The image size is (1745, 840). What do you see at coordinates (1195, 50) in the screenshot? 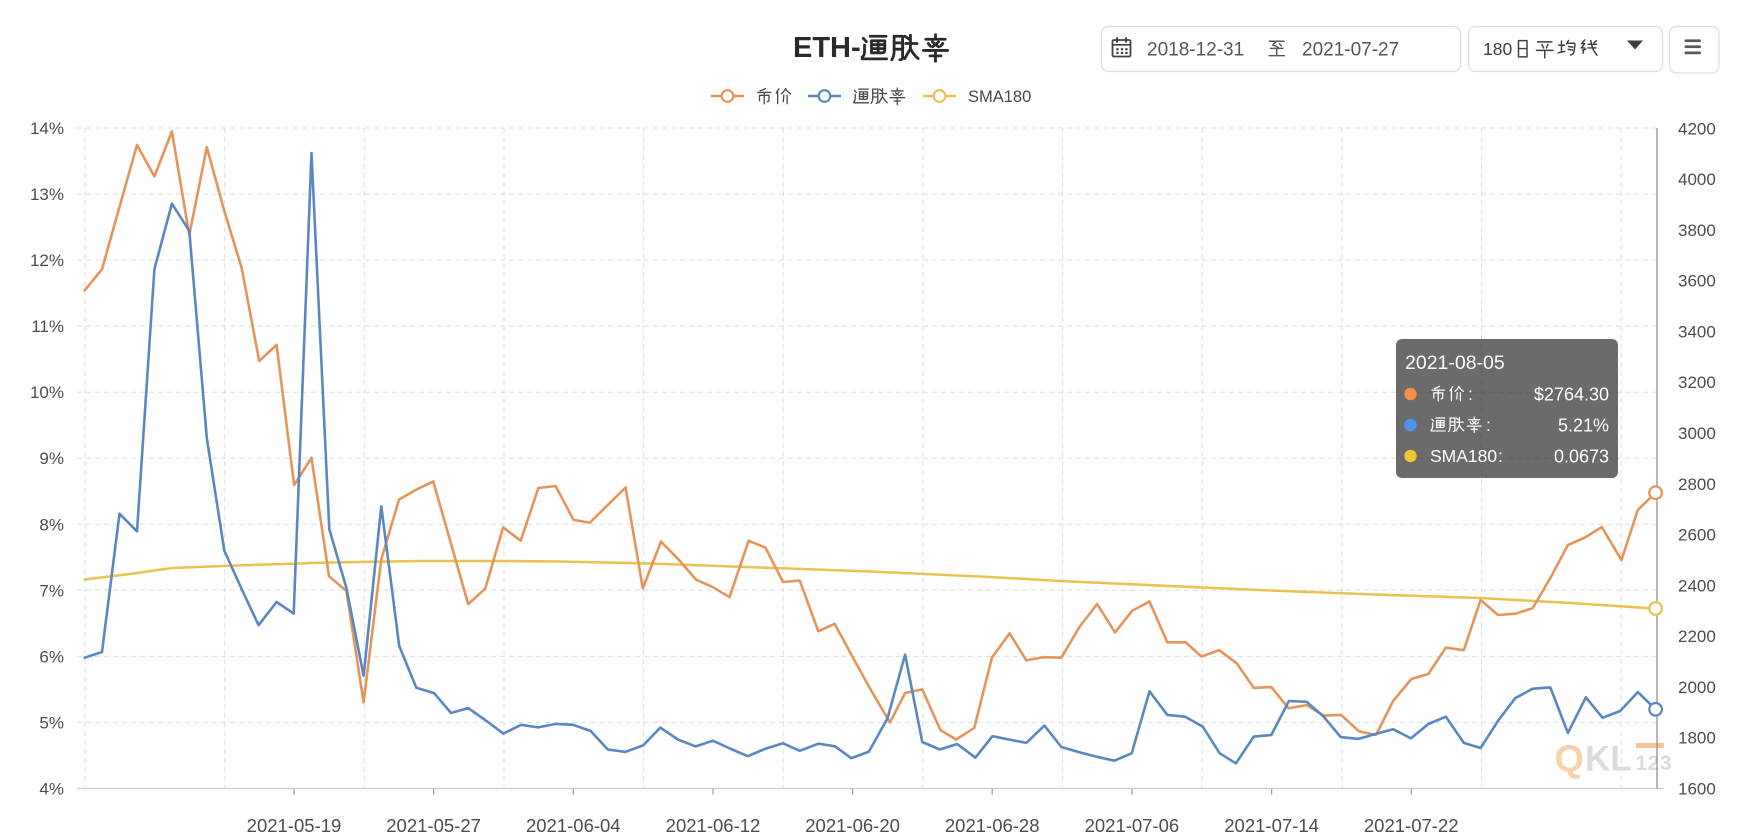
I see `svg-text: 2018-12-31` at bounding box center [1195, 50].